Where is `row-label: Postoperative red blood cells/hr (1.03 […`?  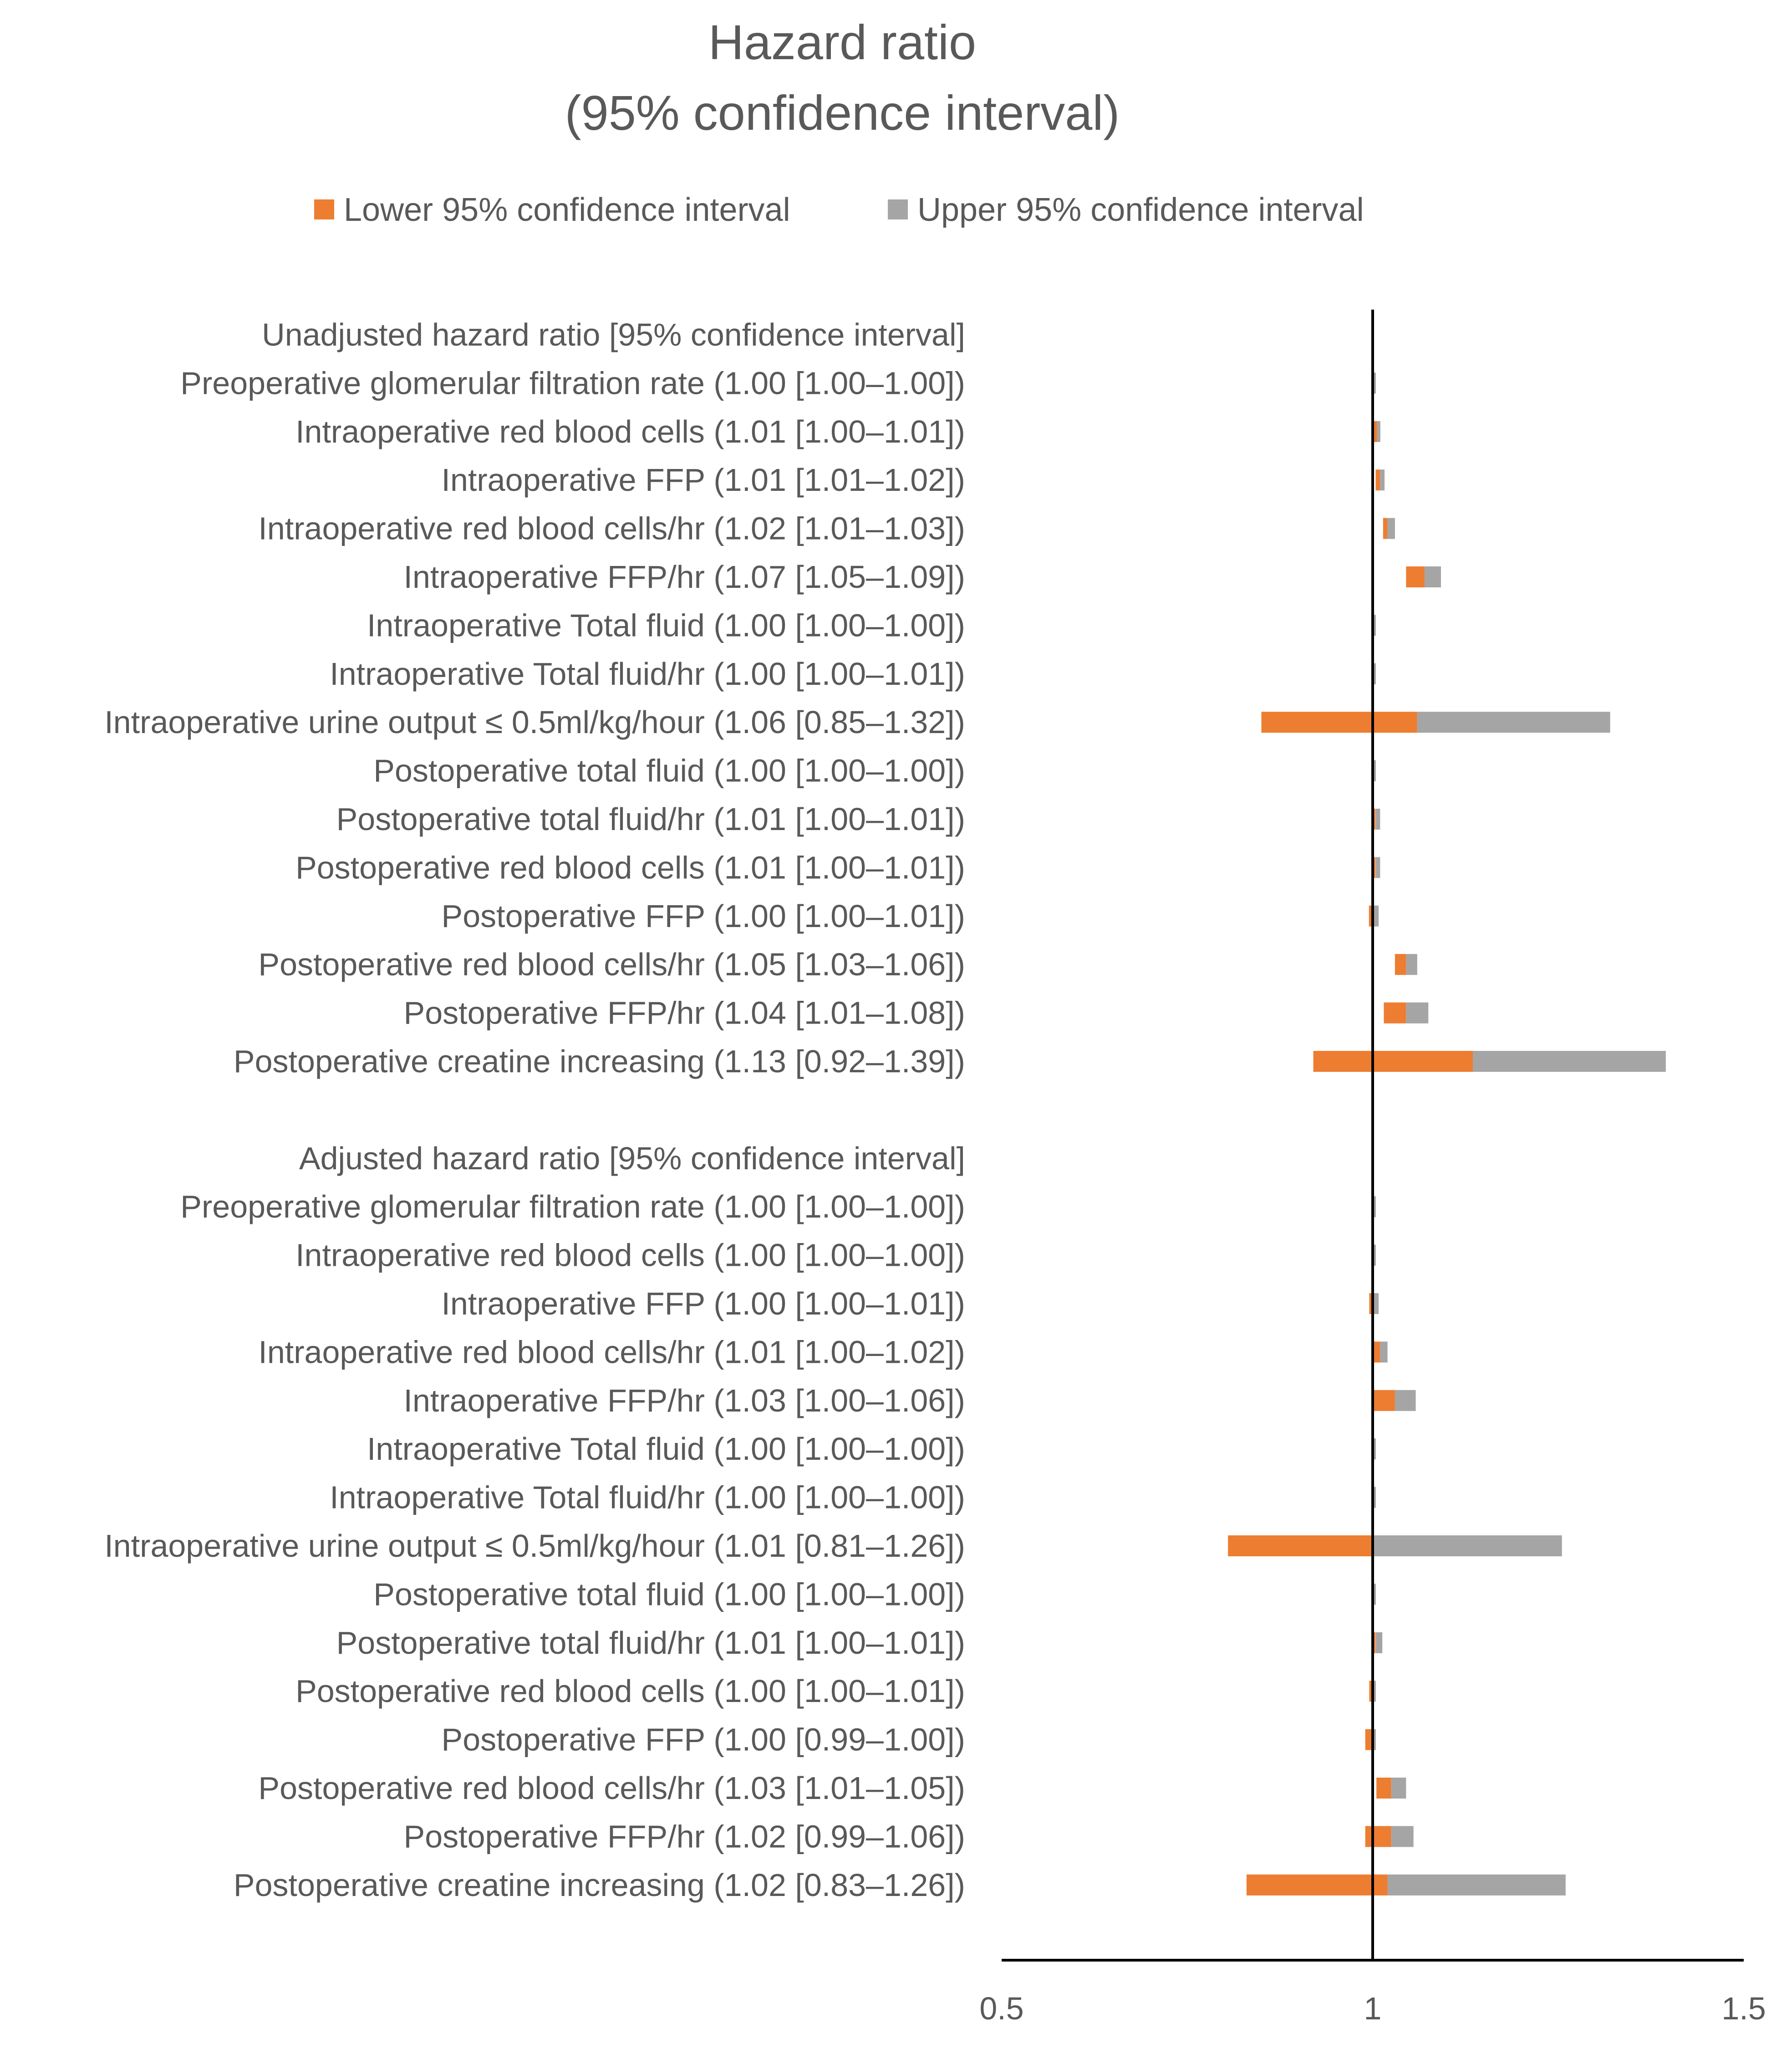 row-label: Postoperative red blood cells/hr (1.03 [… is located at coordinates (611, 1788).